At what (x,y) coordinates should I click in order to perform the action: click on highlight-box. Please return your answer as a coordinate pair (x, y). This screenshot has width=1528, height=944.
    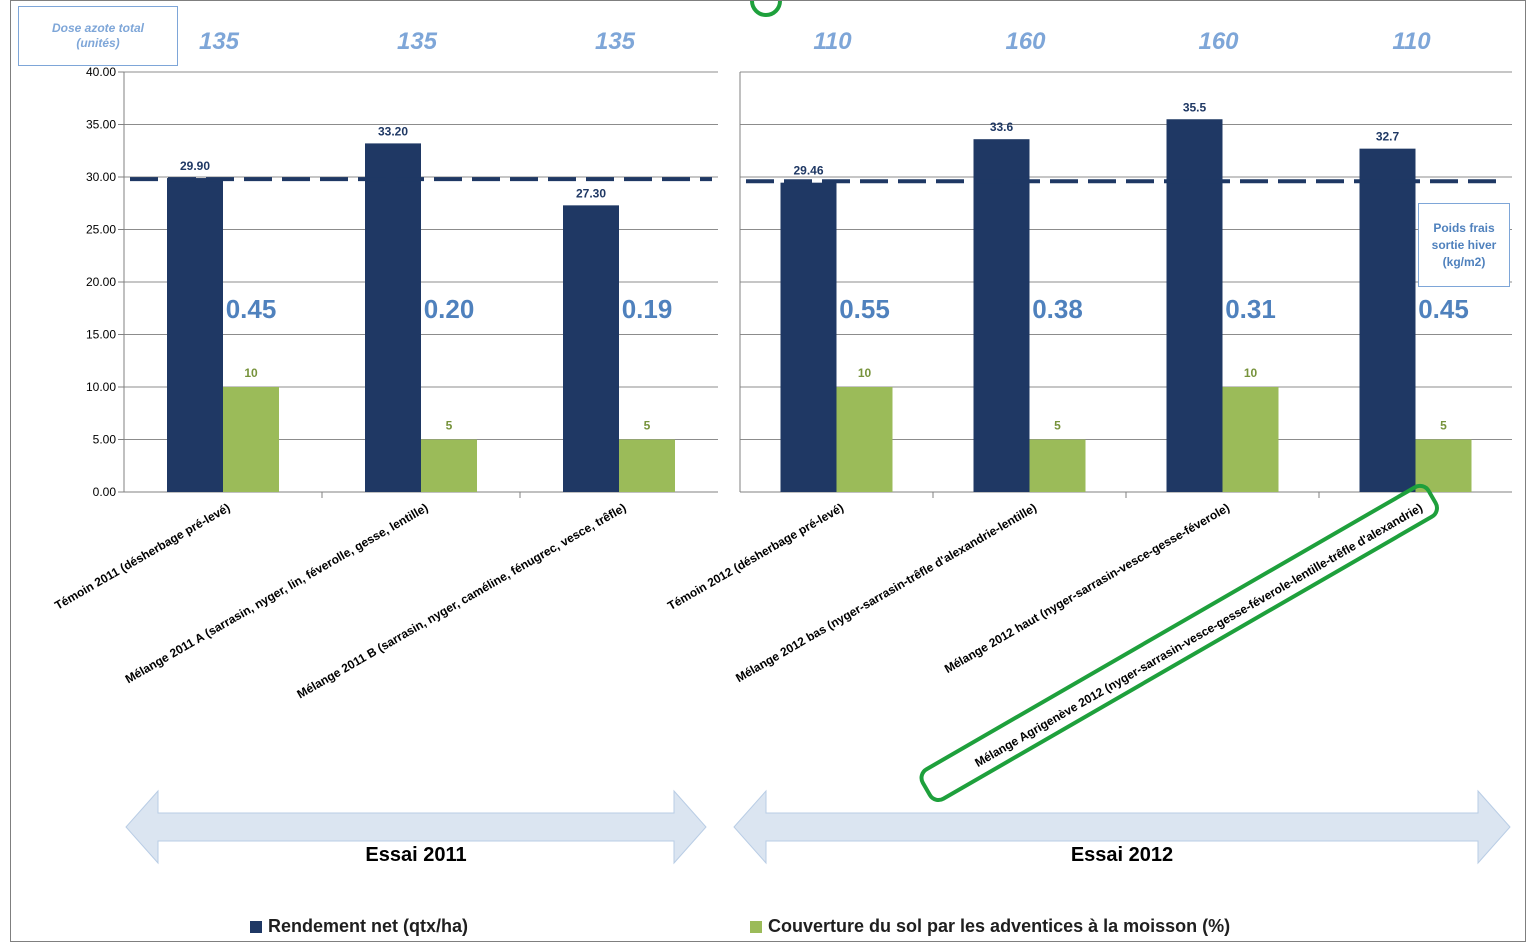
    Looking at the image, I should click on (1179, 642).